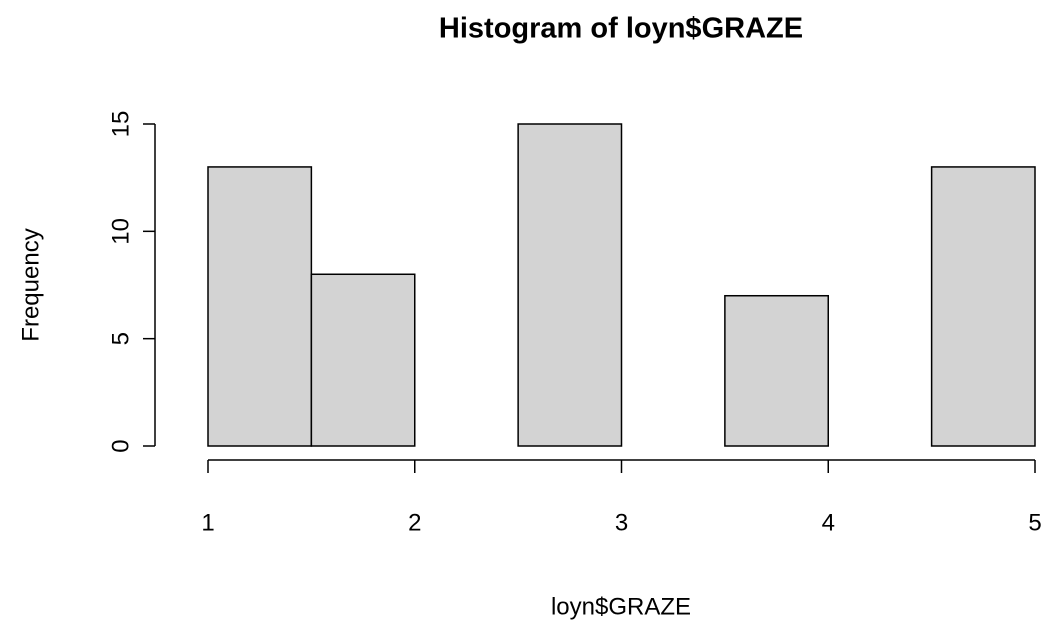 Image resolution: width=1050 pixels, height=632 pixels. Describe the element at coordinates (120, 231) in the screenshot. I see `y-tick-label: 10` at that location.